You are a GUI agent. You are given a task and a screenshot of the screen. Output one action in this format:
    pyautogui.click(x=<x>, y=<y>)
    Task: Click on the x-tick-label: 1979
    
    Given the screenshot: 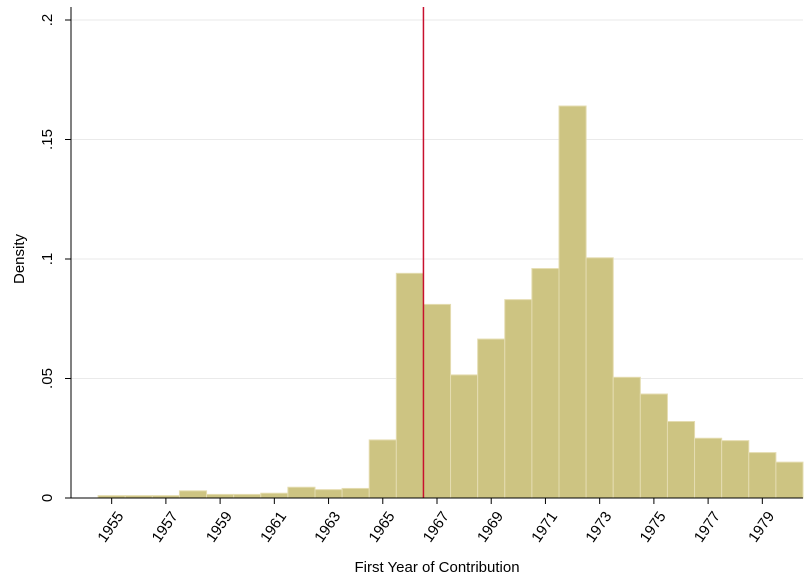 What is the action you would take?
    pyautogui.click(x=761, y=527)
    